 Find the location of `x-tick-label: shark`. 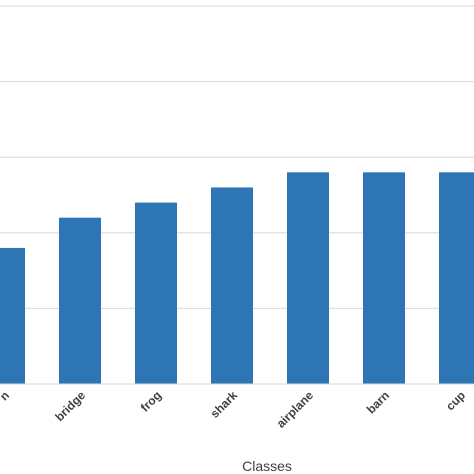

x-tick-label: shark is located at coordinates (224, 404).